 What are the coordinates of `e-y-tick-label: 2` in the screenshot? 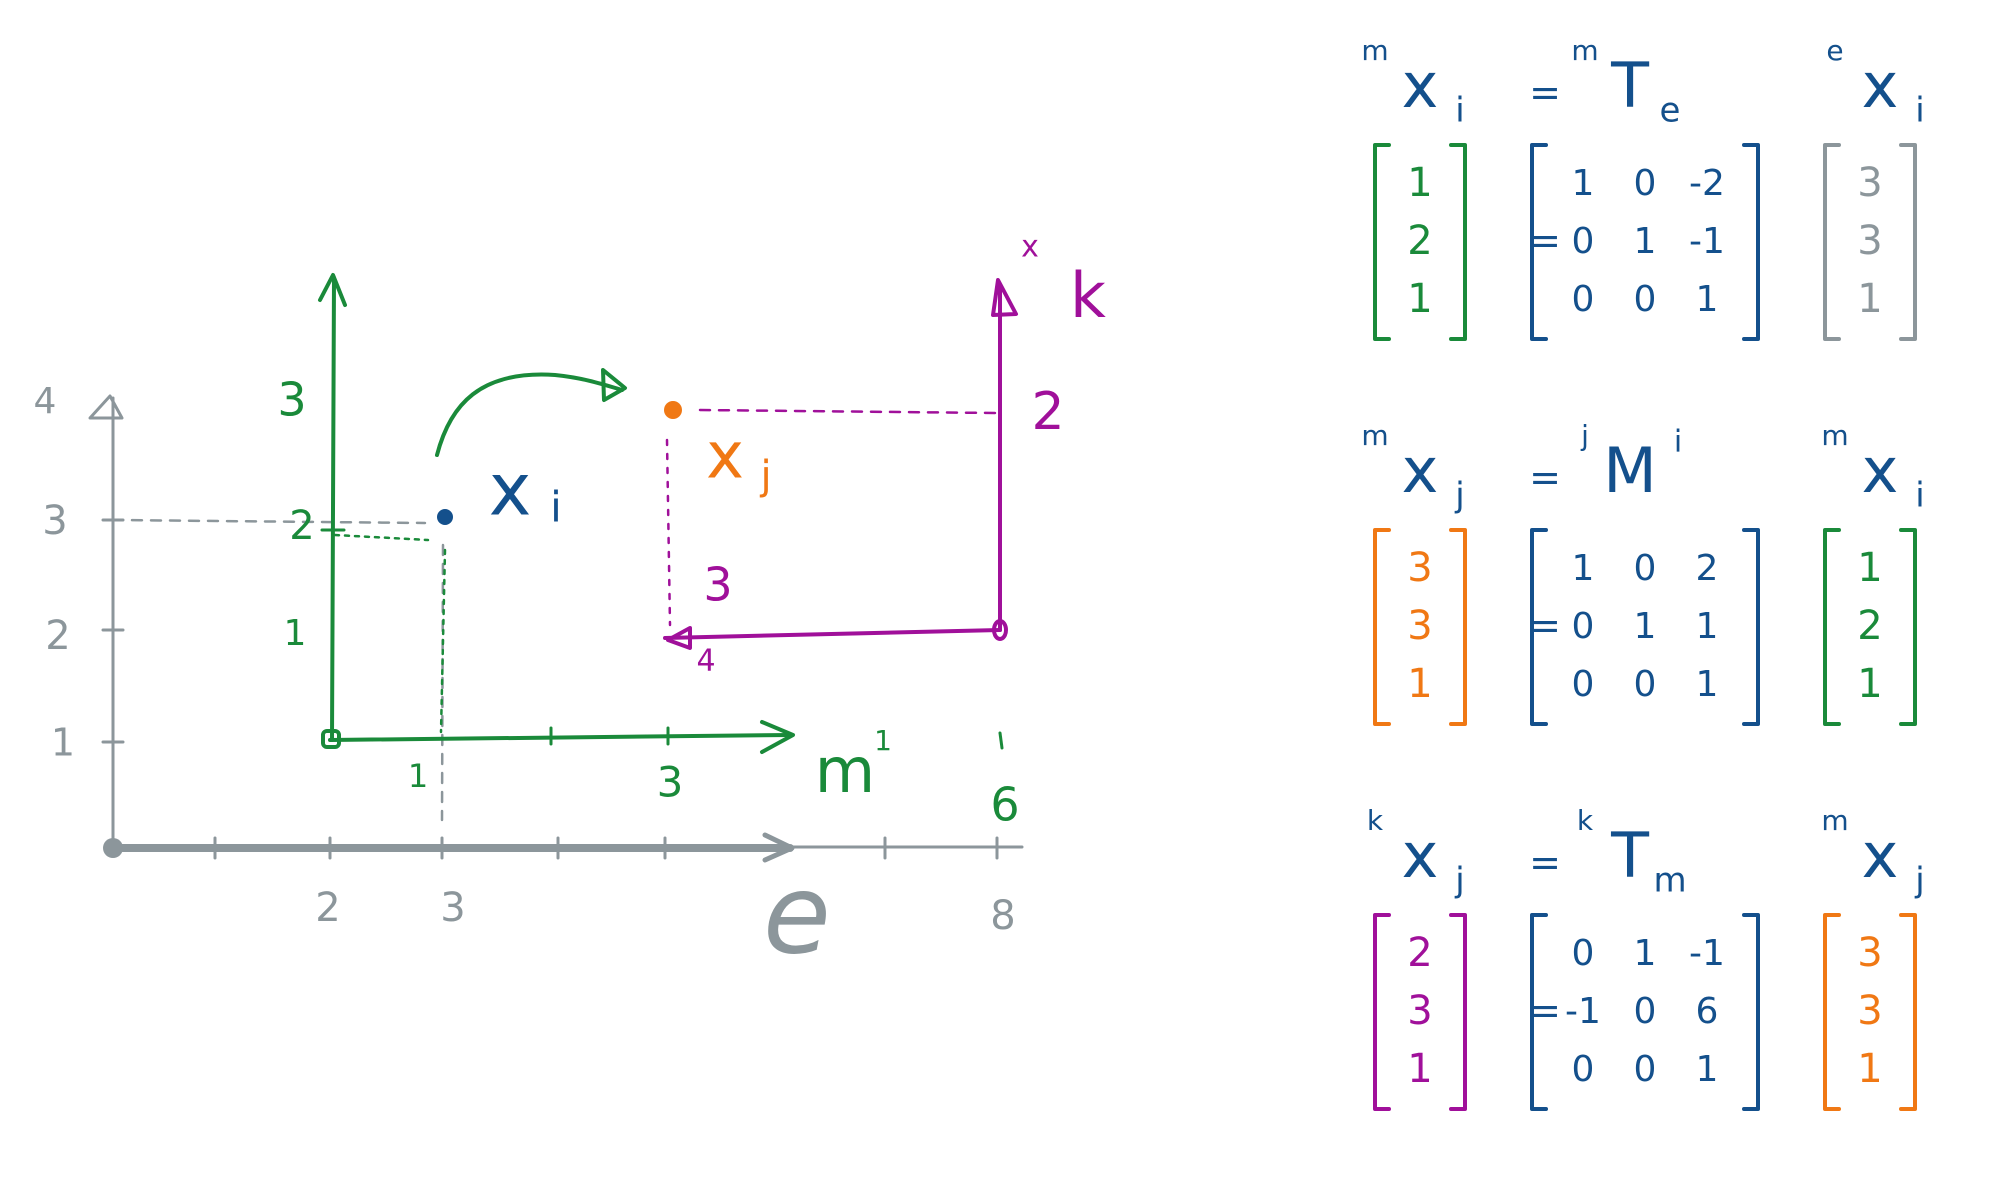 It's located at (57, 636).